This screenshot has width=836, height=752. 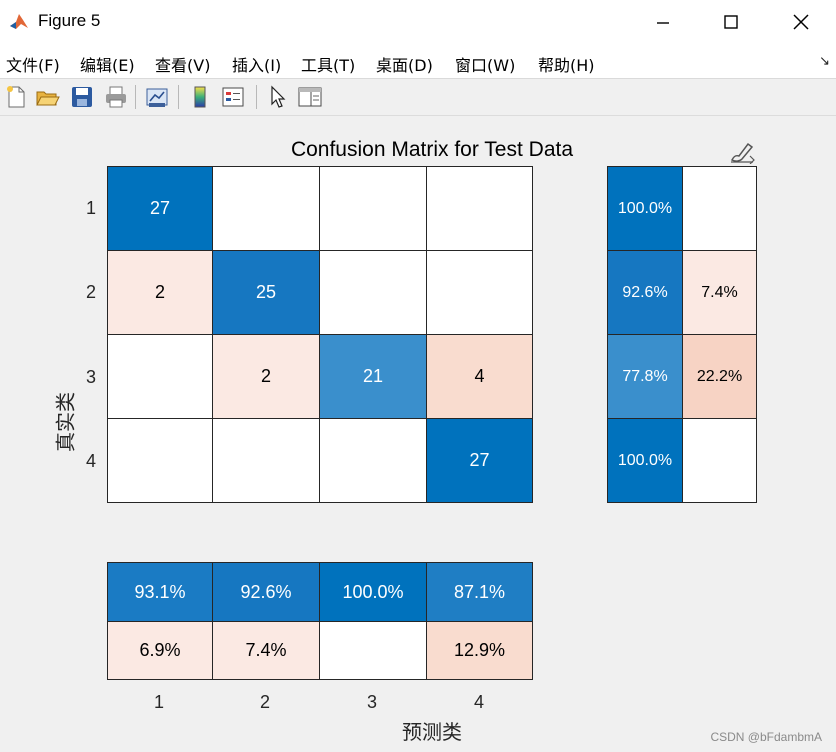 I want to click on menu-insert: 插入(I), so click(x=257, y=65).